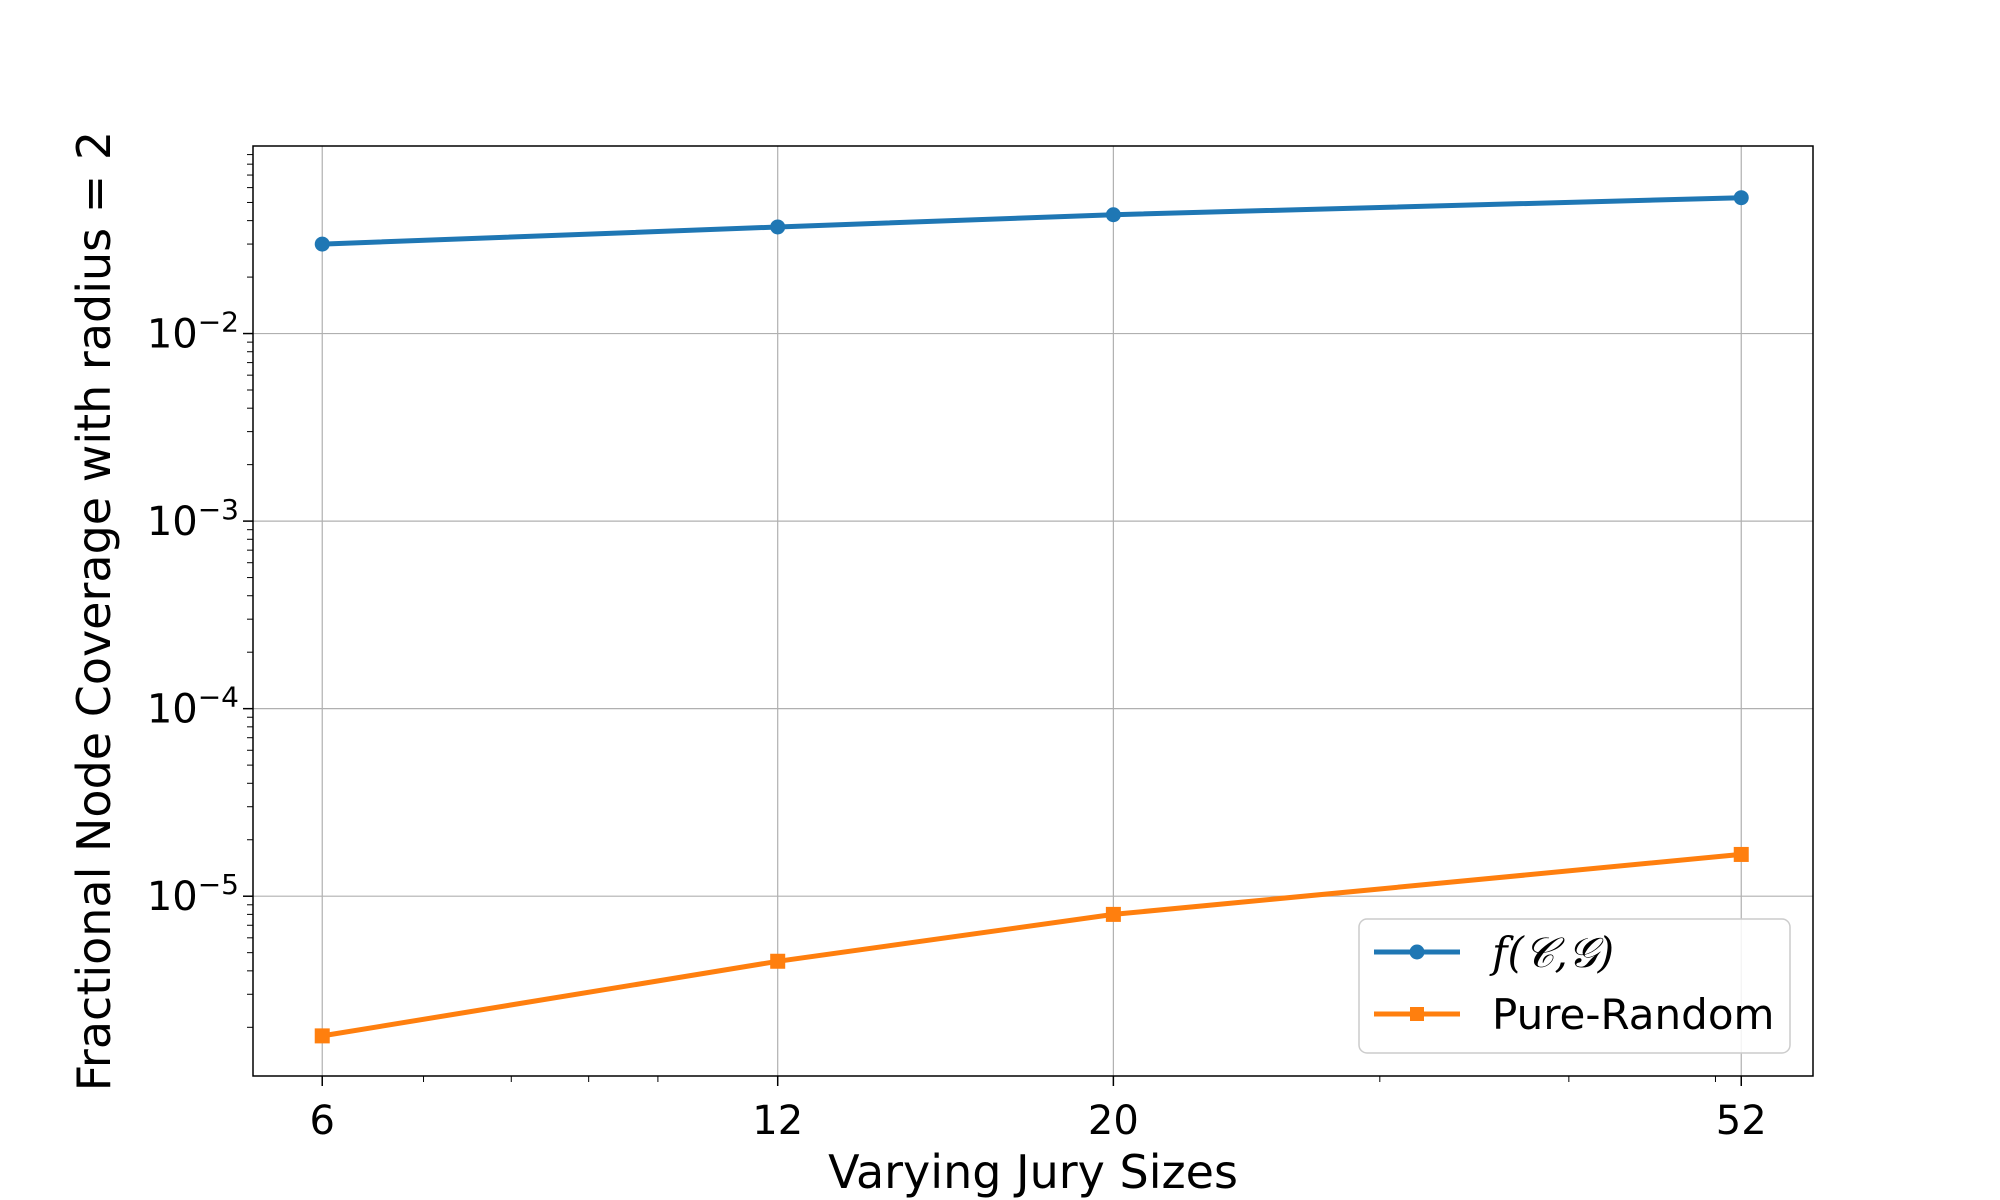  Describe the element at coordinates (777, 1121) in the screenshot. I see `x-tick-label: 12` at that location.